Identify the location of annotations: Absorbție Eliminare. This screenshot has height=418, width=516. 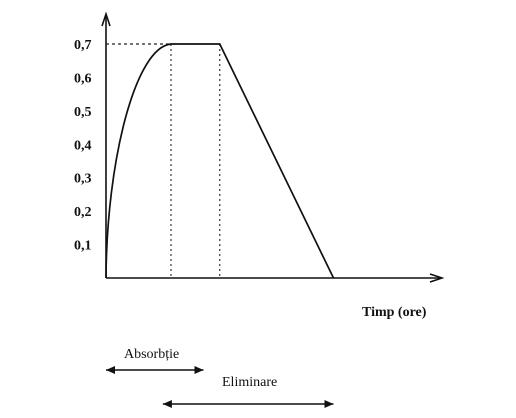
(220, 377).